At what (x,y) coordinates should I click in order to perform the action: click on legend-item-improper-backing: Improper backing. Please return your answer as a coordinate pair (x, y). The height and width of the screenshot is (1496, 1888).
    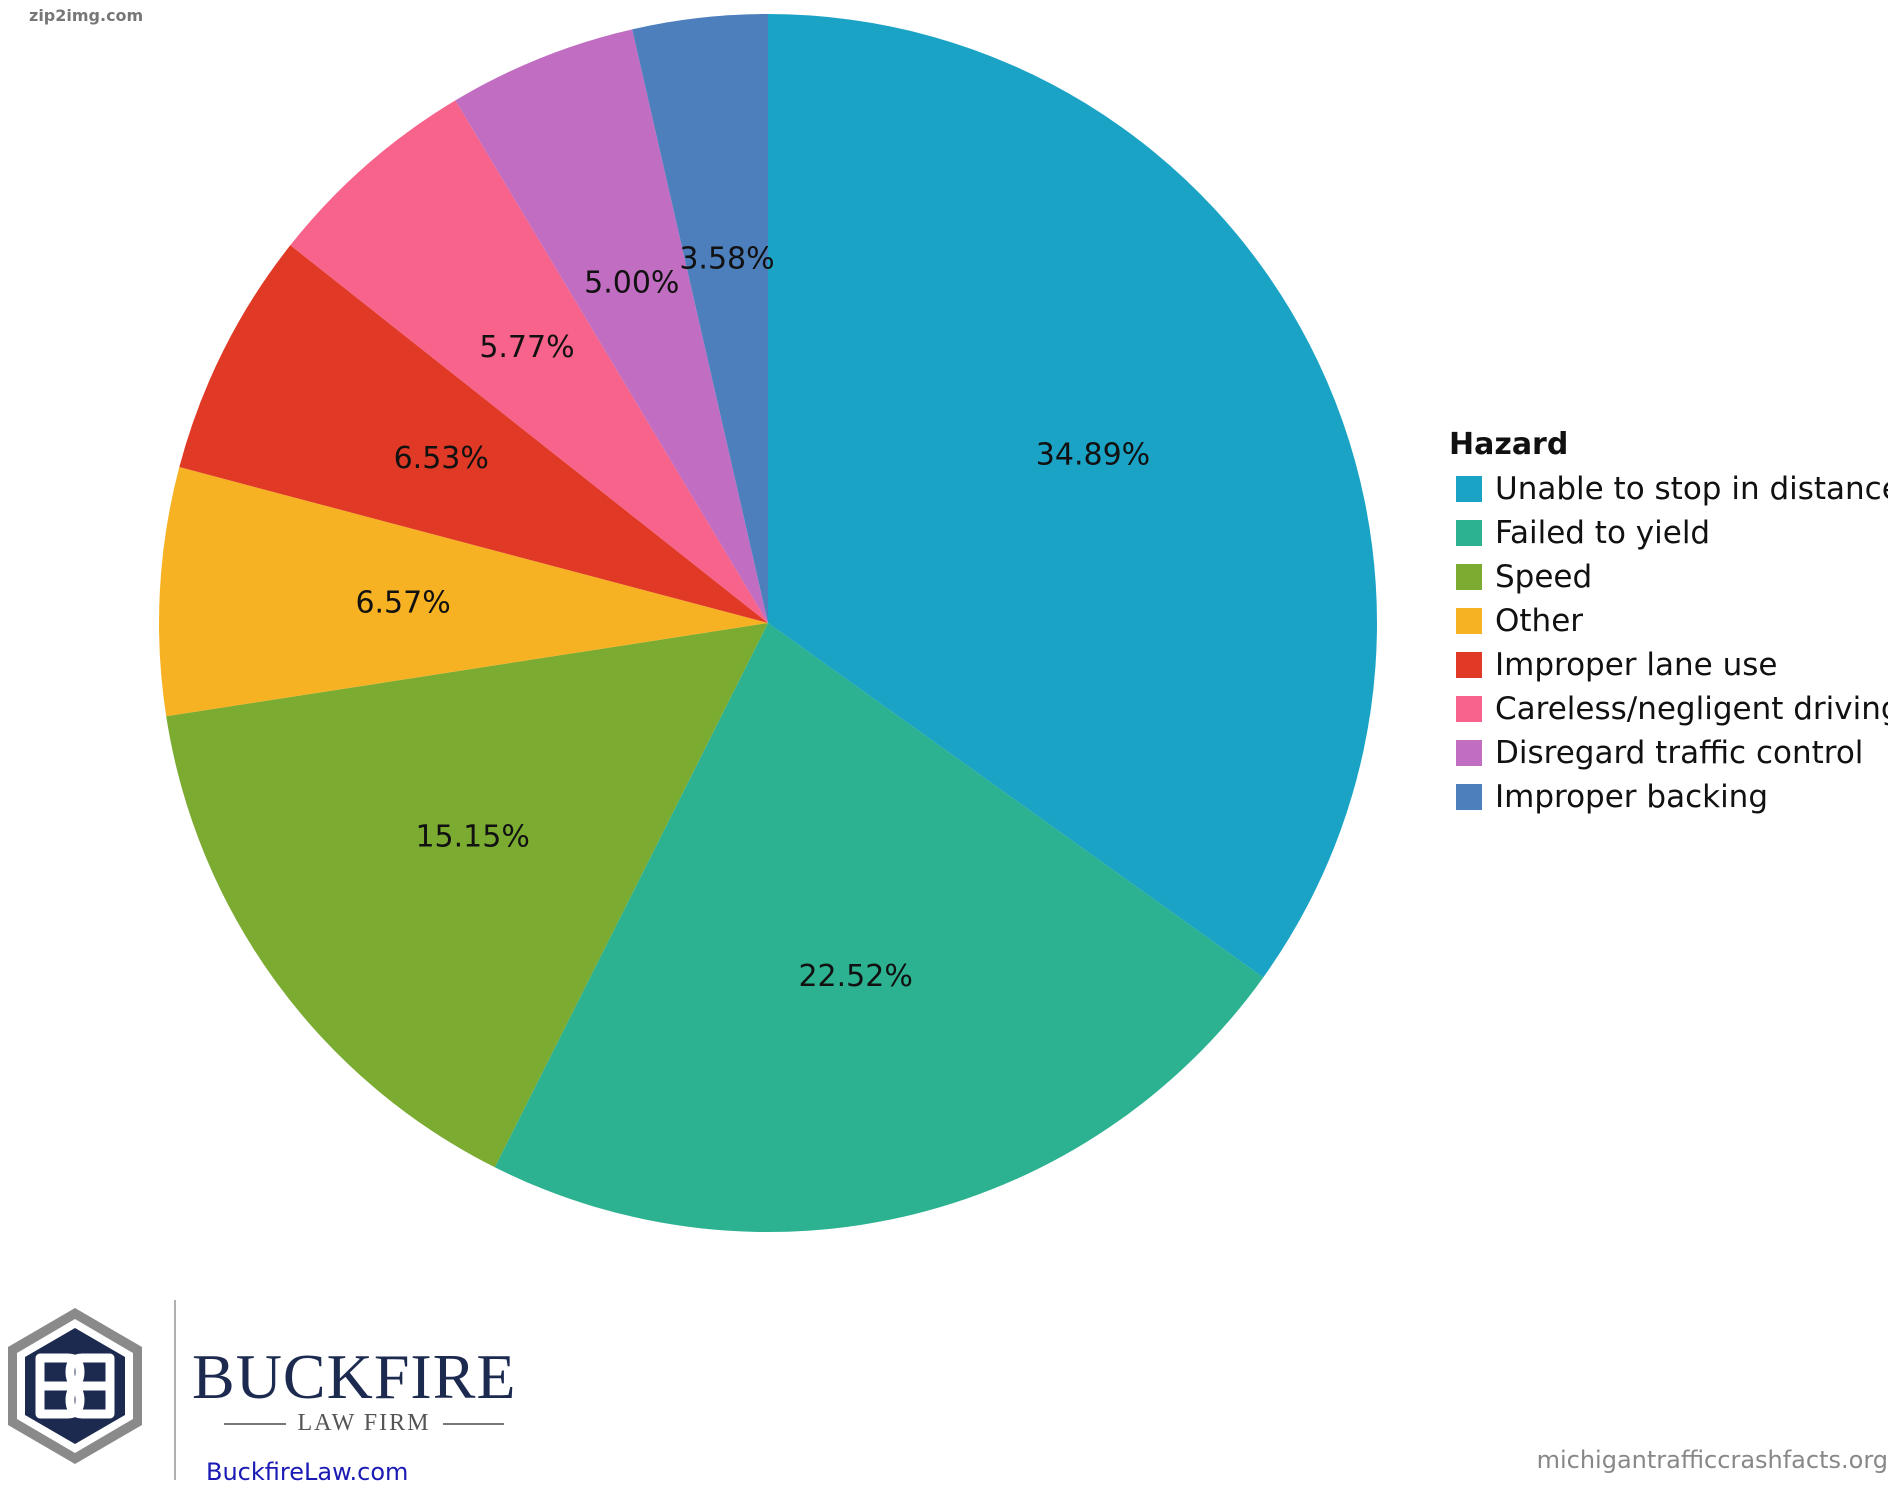
    Looking at the image, I should click on (1668, 797).